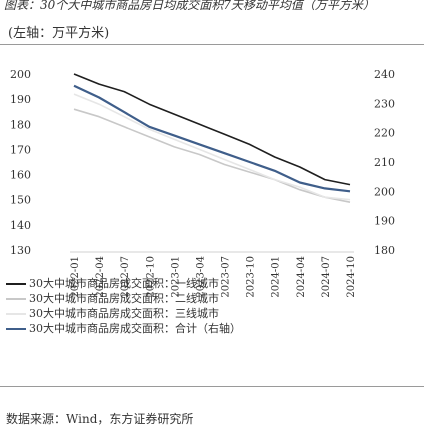 The height and width of the screenshot is (440, 424). What do you see at coordinates (75, 277) in the screenshot?
I see `x-tick-label: 2022-01` at bounding box center [75, 277].